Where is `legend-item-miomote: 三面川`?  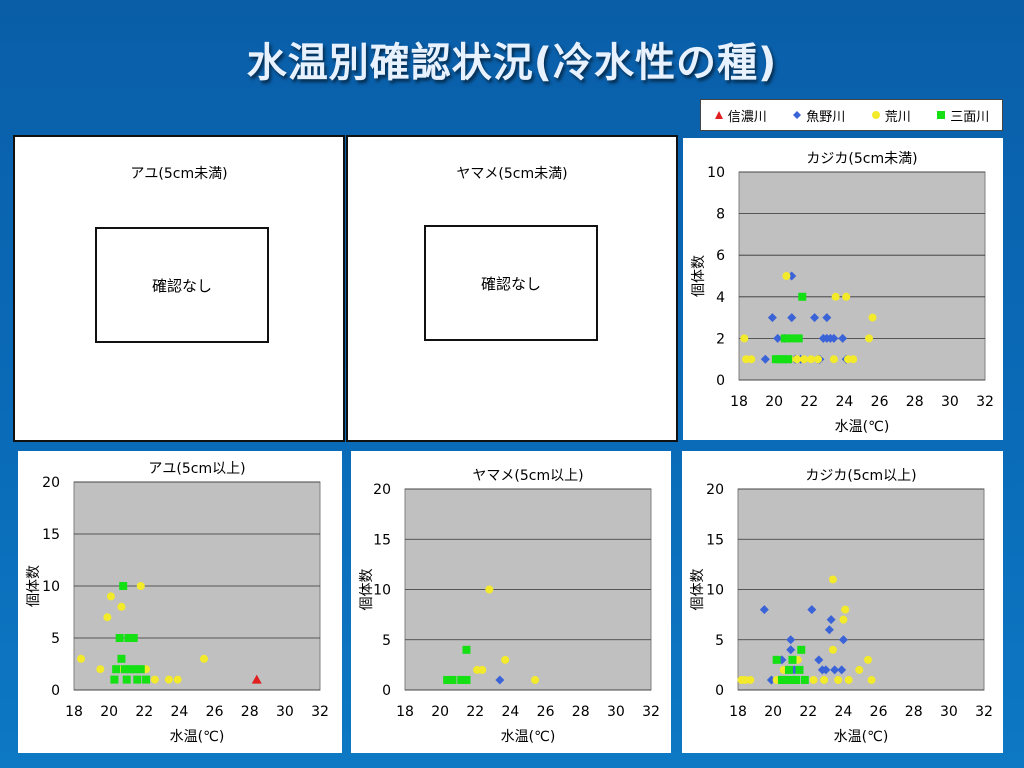
legend-item-miomote: 三面川 is located at coordinates (962, 115).